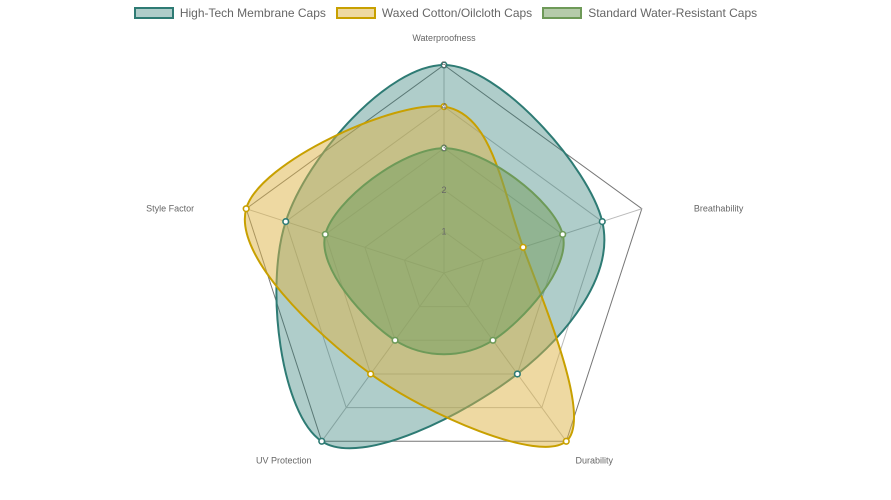 The height and width of the screenshot is (500, 891). Describe the element at coordinates (457, 13) in the screenshot. I see `legend-label-waxed-cotton: Waxed Cotton/Oilcloth Caps` at that location.